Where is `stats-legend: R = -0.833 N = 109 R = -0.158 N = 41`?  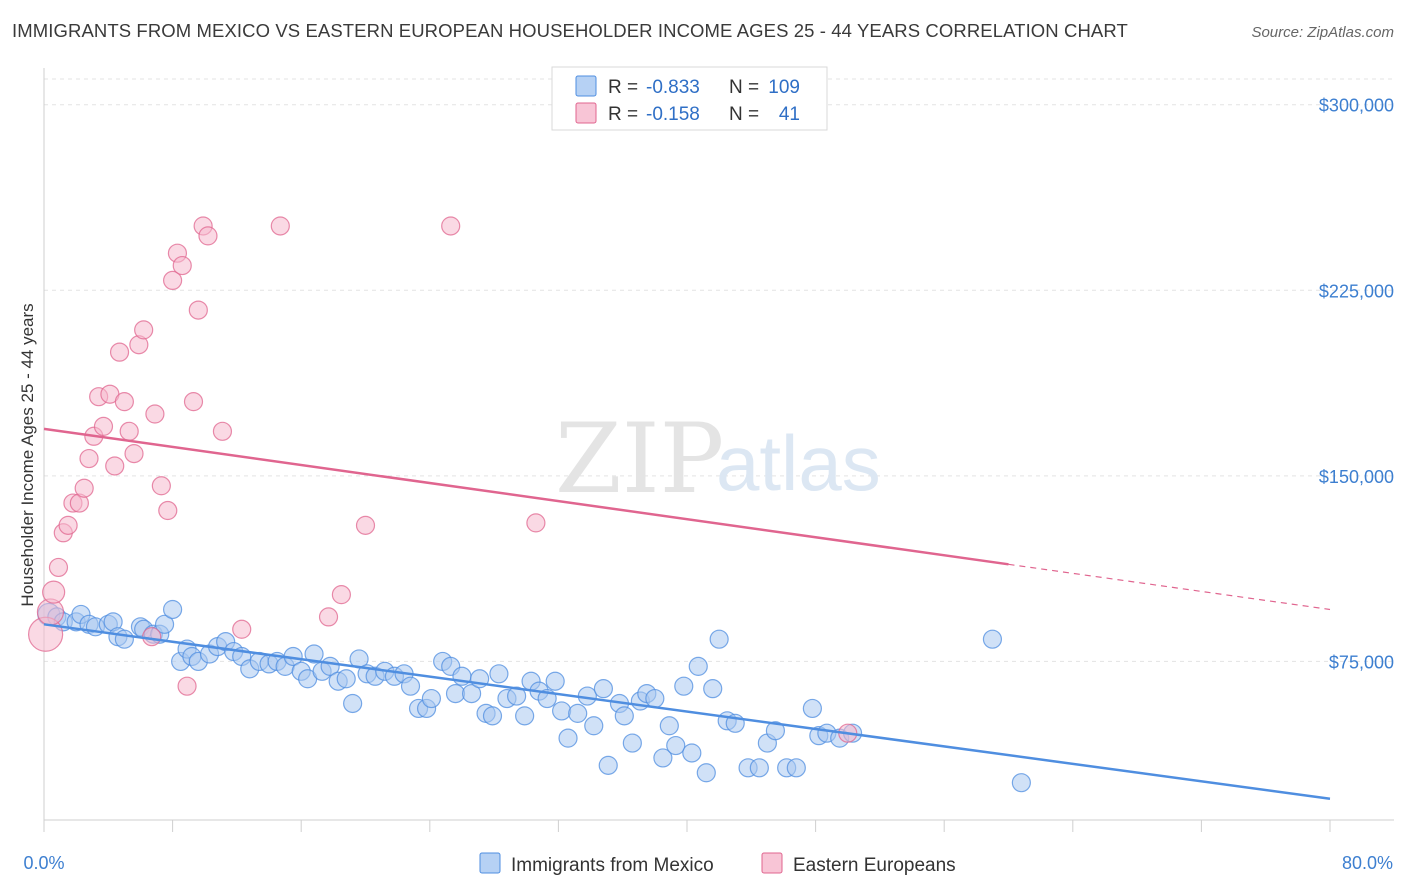
stats-legend: R = -0.833 N = 109 R = -0.158 N = 41 is located at coordinates (689, 98).